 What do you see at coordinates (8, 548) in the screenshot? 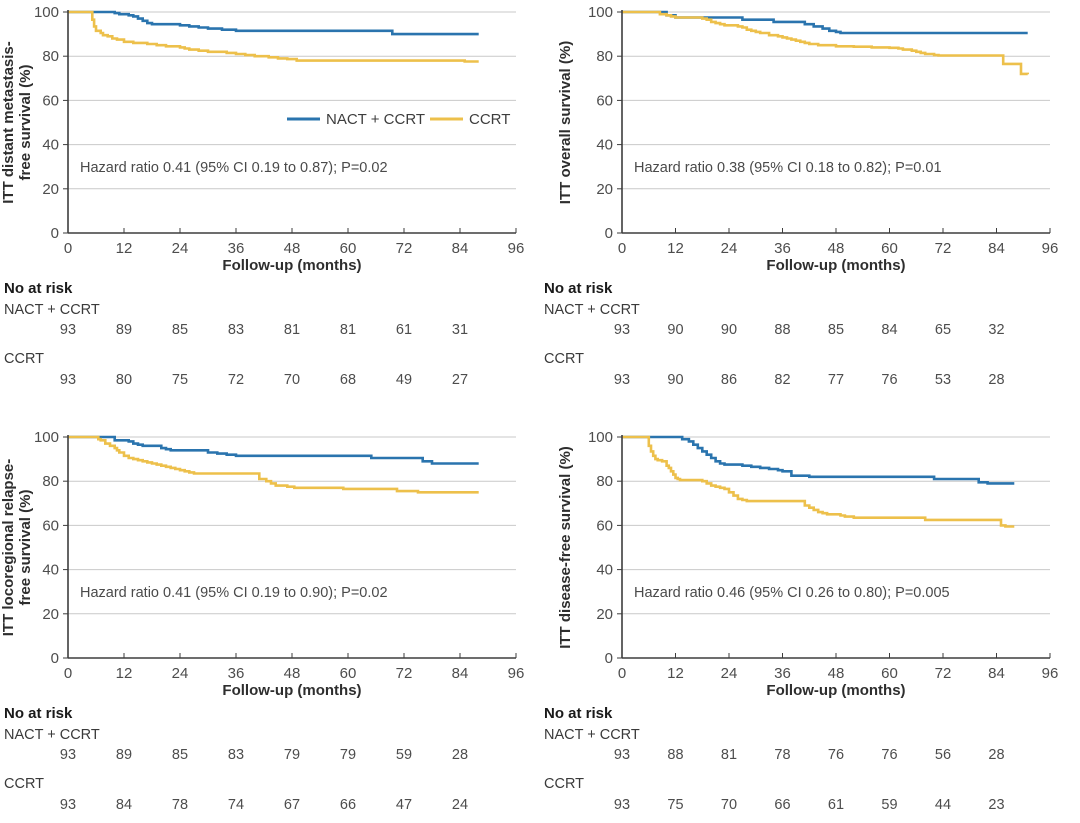
I see `y-axis-label: ITT locoregional relapse-` at bounding box center [8, 548].